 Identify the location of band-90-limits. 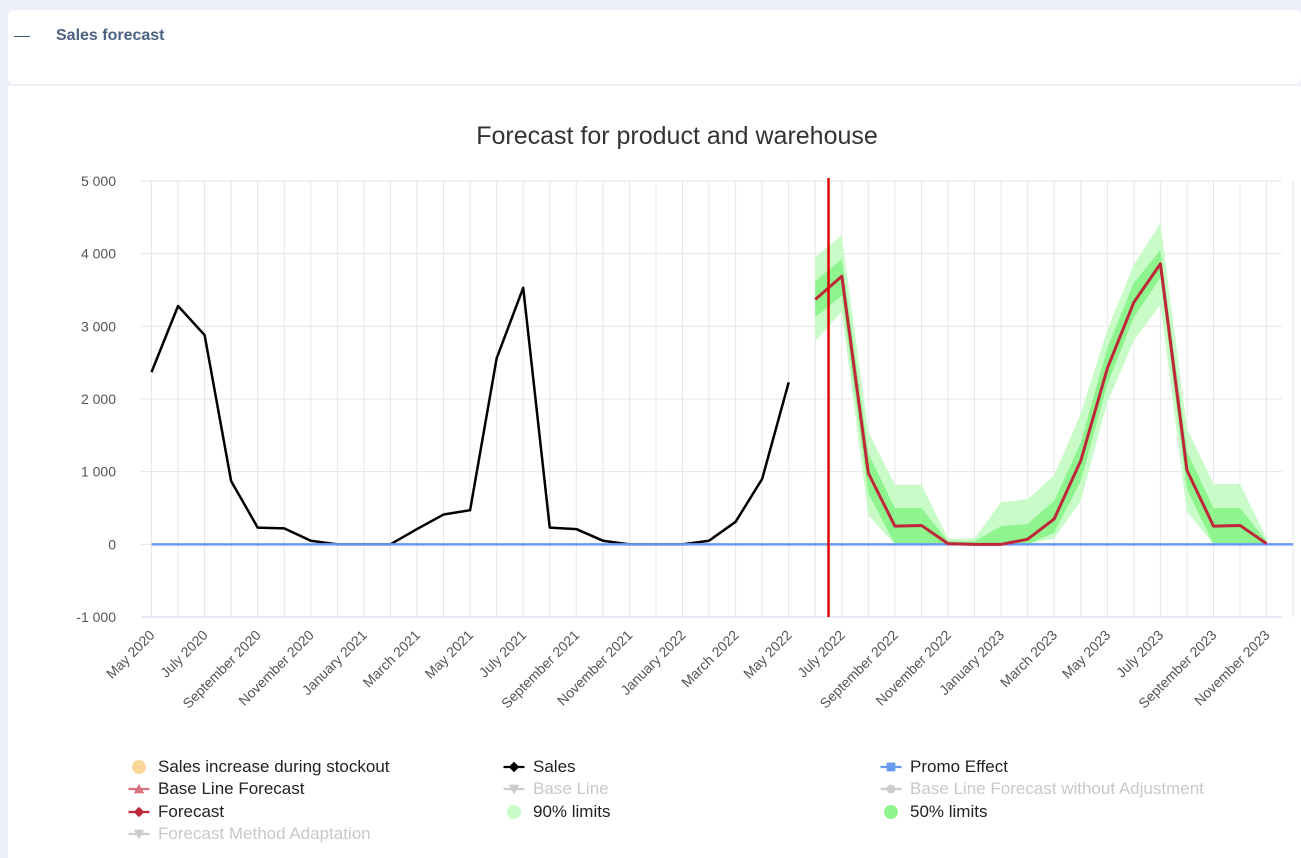
(1041, 384).